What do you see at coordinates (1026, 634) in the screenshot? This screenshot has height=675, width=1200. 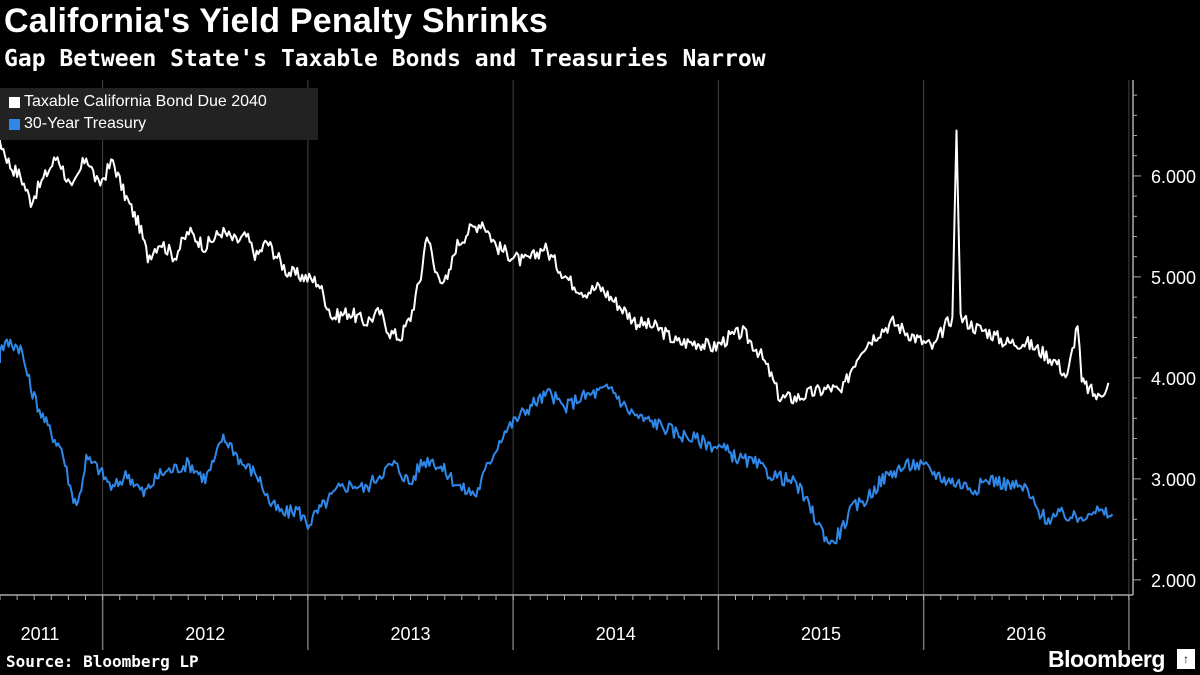 I see `x-tick-label-2016: 2016` at bounding box center [1026, 634].